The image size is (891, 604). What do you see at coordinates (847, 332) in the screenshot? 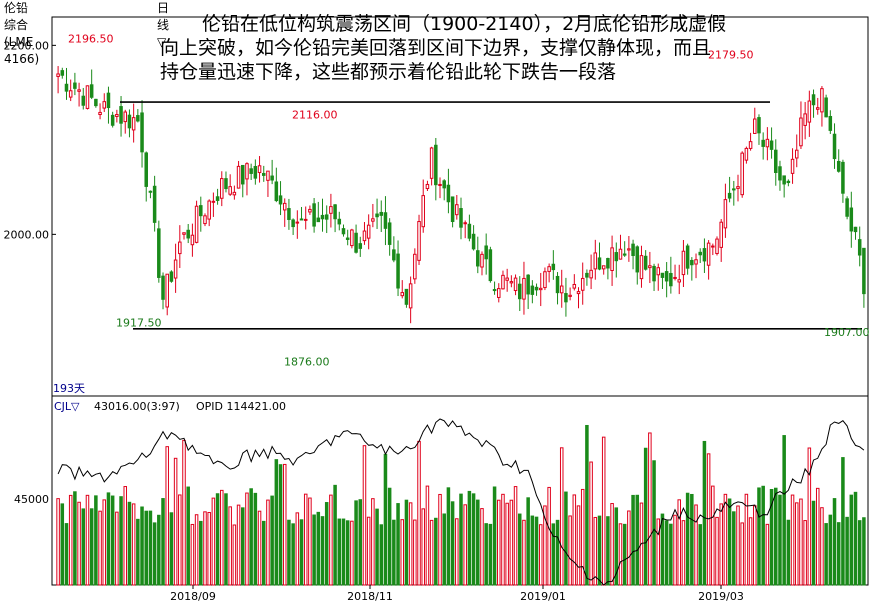
I see `price-annotation-label: 1907.00` at bounding box center [847, 332].